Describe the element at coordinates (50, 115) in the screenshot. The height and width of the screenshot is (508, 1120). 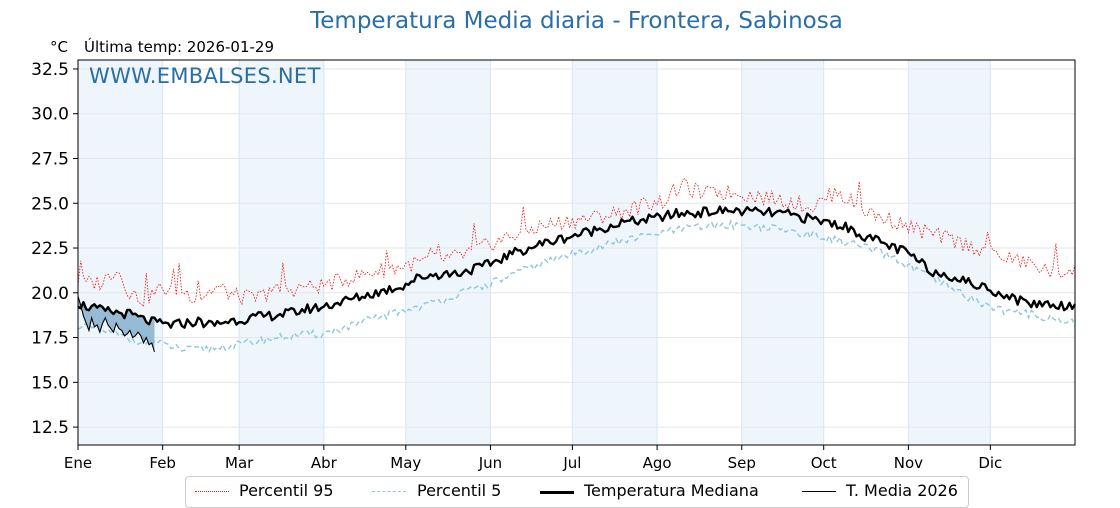
I see `y-tick-label: 30.0` at that location.